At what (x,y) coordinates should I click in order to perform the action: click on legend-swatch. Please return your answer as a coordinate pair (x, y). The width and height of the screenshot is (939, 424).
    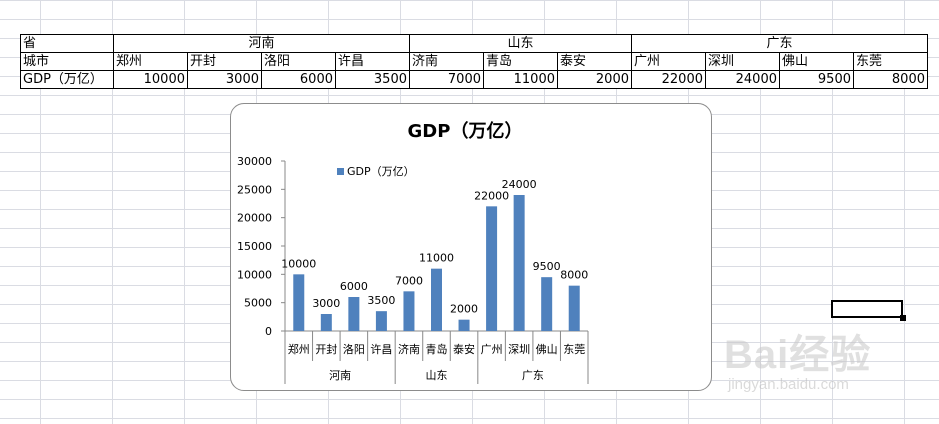
    Looking at the image, I should click on (340, 171).